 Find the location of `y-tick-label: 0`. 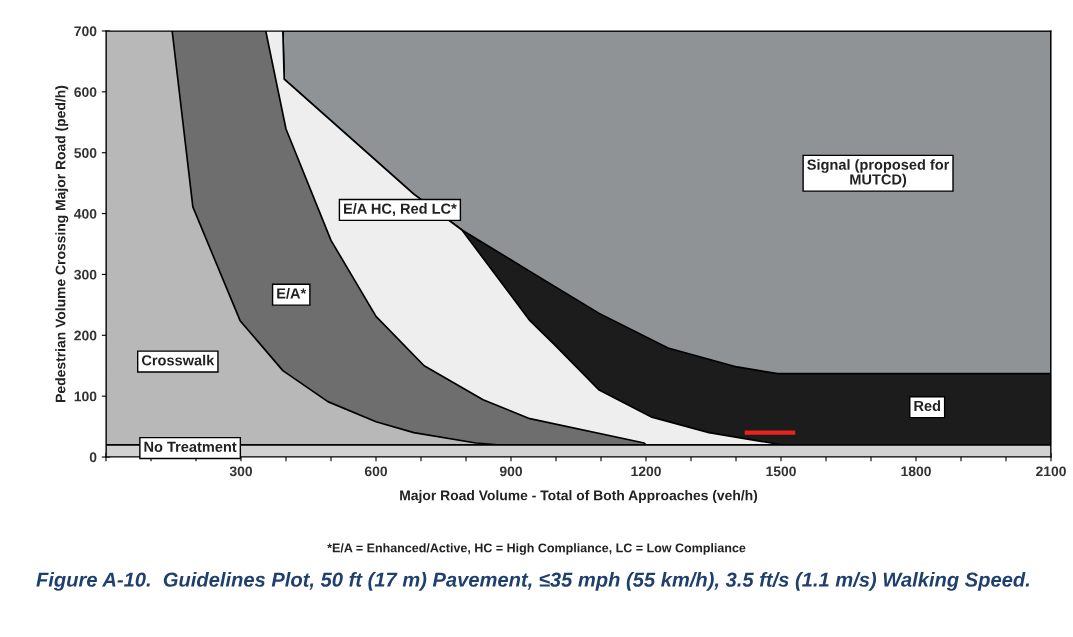

y-tick-label: 0 is located at coordinates (93, 457).